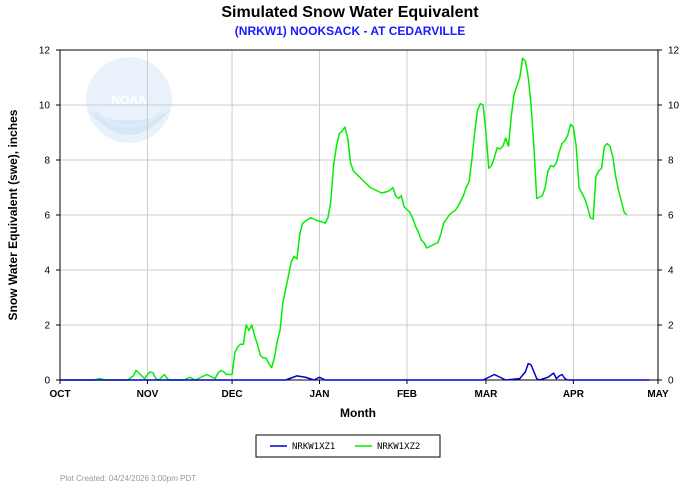  What do you see at coordinates (398, 447) in the screenshot?
I see `legend-label-nrkw1xz2: NRKW1XZ2` at bounding box center [398, 447].